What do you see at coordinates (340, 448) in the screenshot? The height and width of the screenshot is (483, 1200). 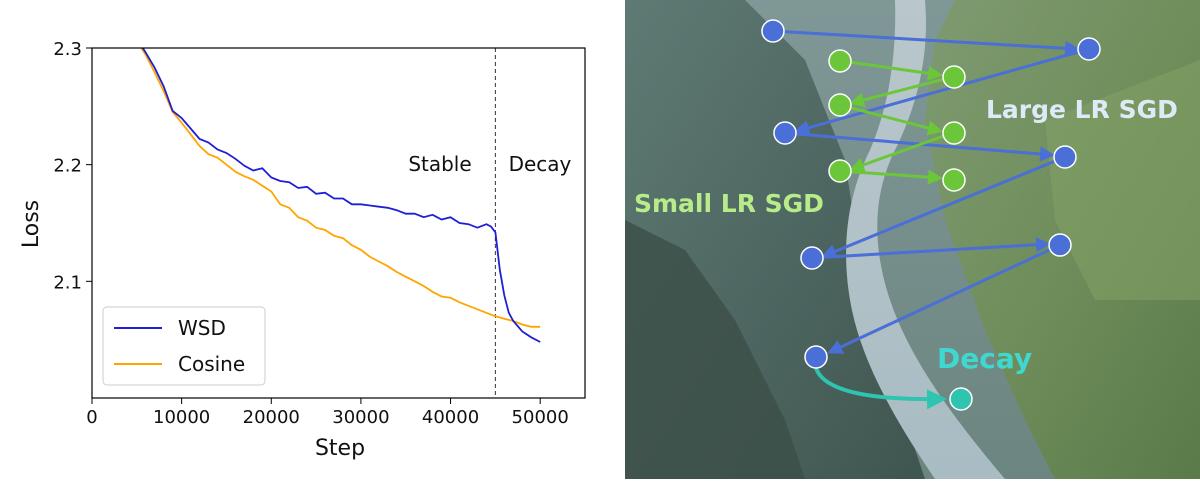 I see `x-axis-label: Step` at bounding box center [340, 448].